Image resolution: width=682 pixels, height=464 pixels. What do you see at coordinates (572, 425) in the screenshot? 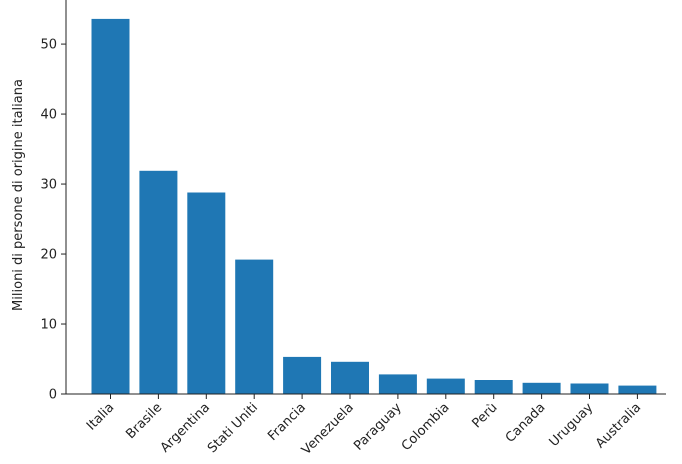
I see `x-tick-label: Uruguay` at bounding box center [572, 425].